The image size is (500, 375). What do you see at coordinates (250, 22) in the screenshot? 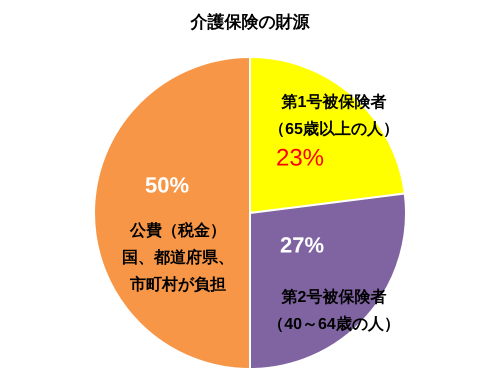
I see `title: 介護保険の財源` at bounding box center [250, 22].